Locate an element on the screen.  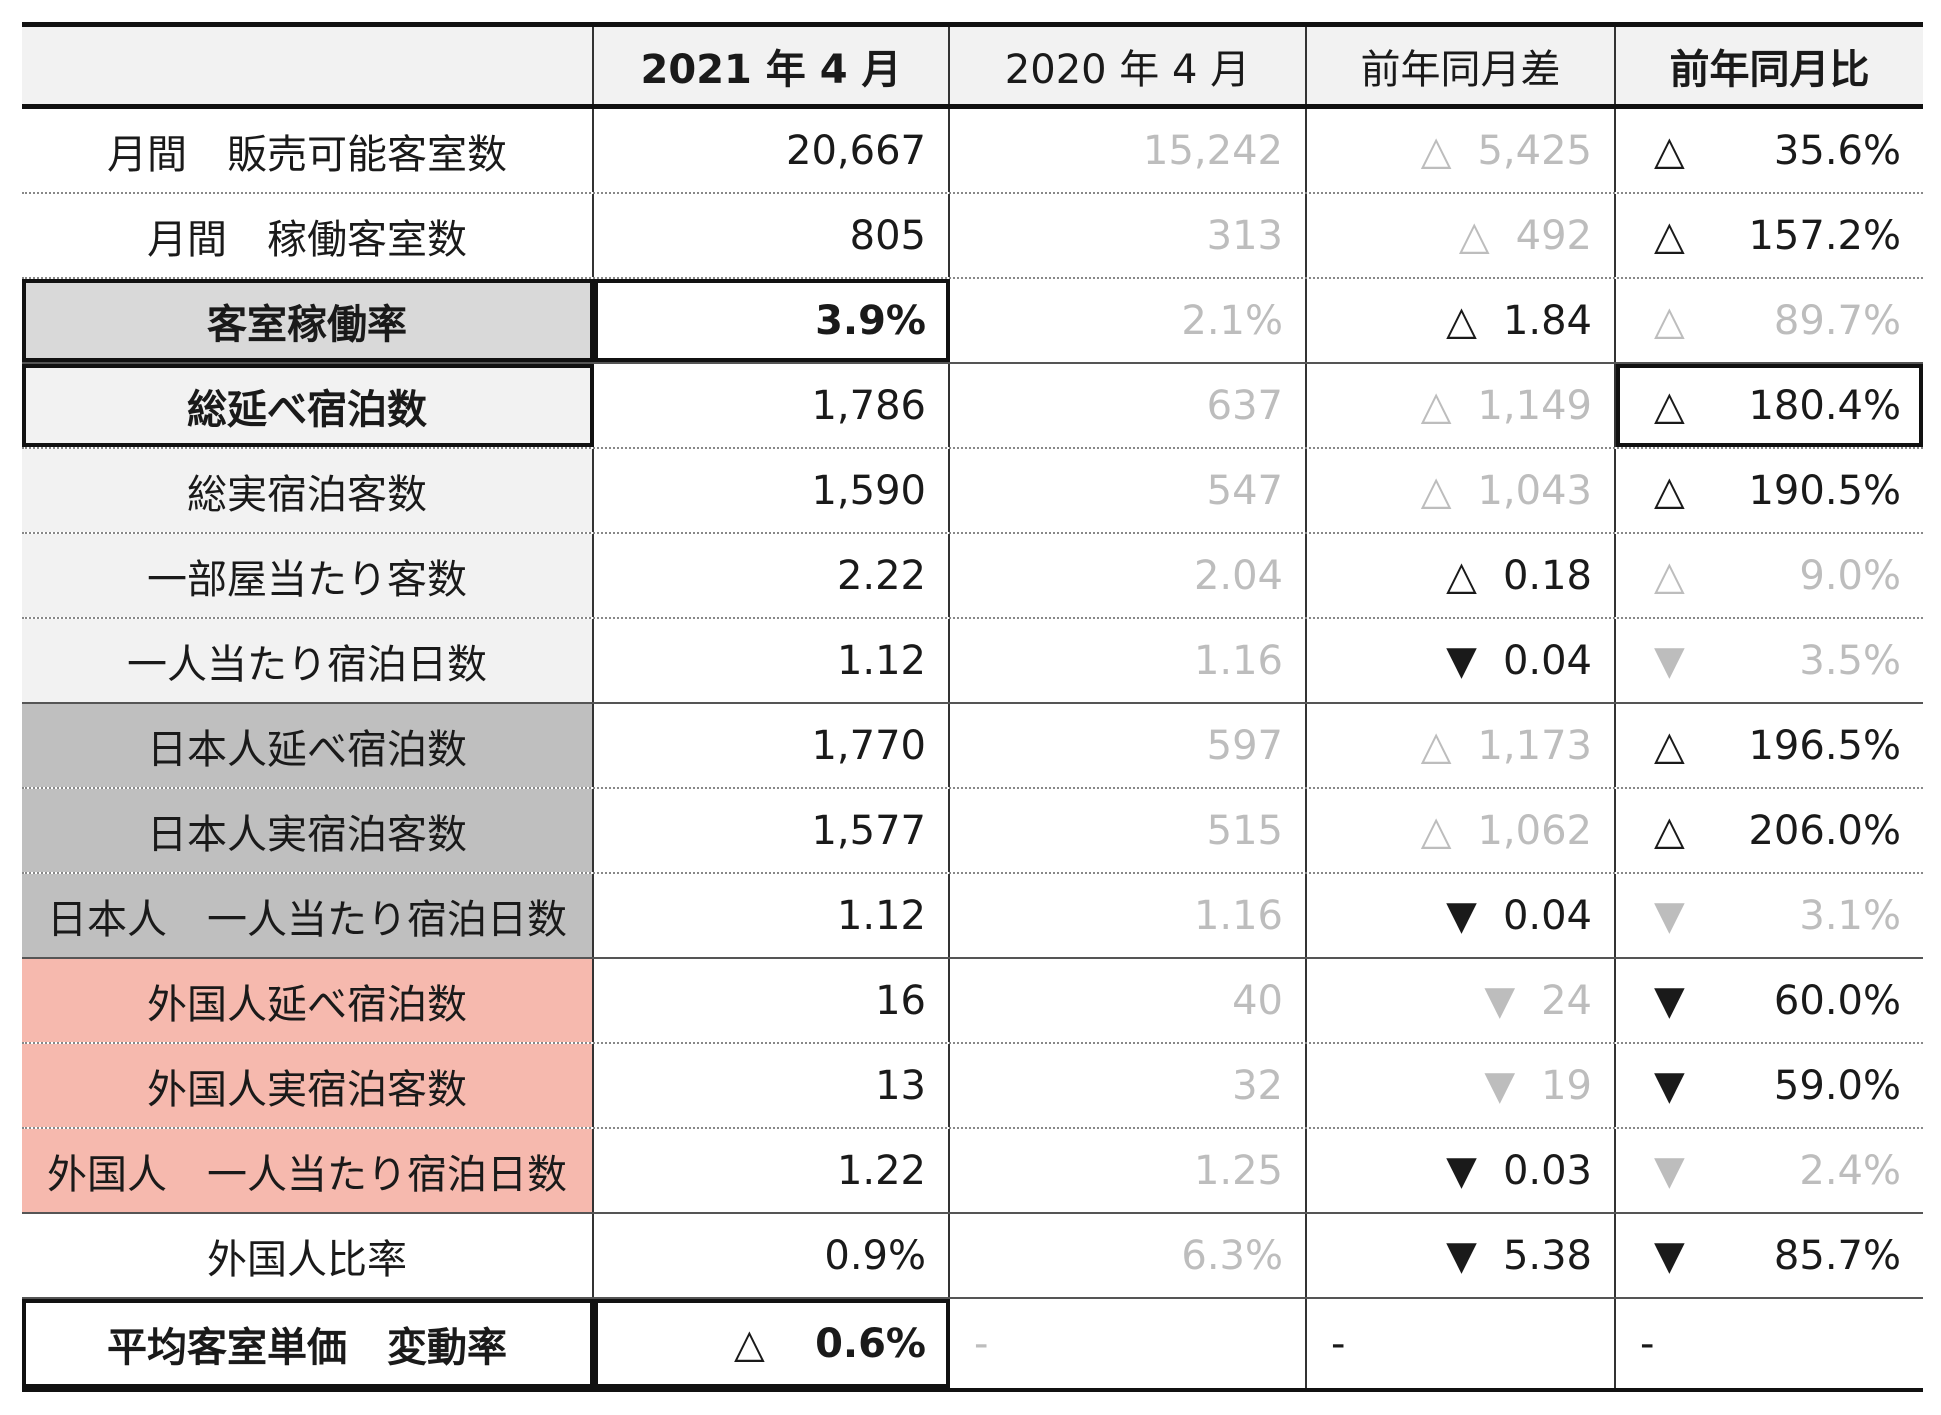
row-label: 日本人実宿泊客数 is located at coordinates (308, 830).